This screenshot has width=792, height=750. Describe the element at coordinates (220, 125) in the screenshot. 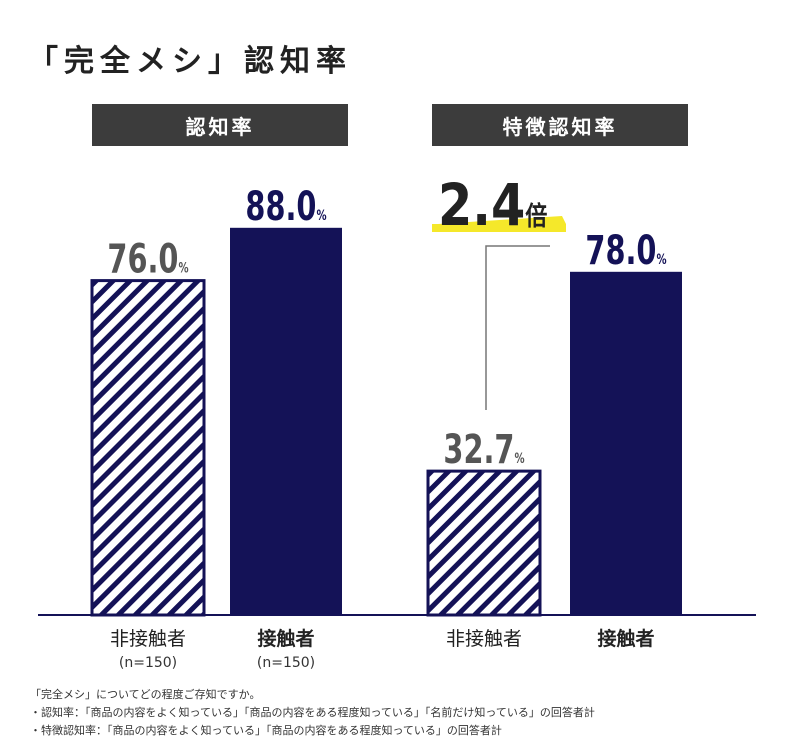

I see `panel-label-awareness: 認知率` at that location.